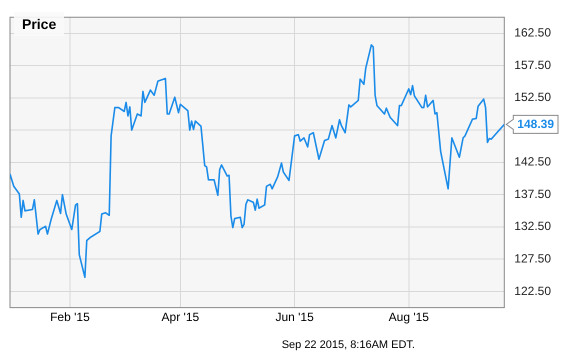  I want to click on text: Sep 22 2015, 8:16AM EDT., so click(348, 345).